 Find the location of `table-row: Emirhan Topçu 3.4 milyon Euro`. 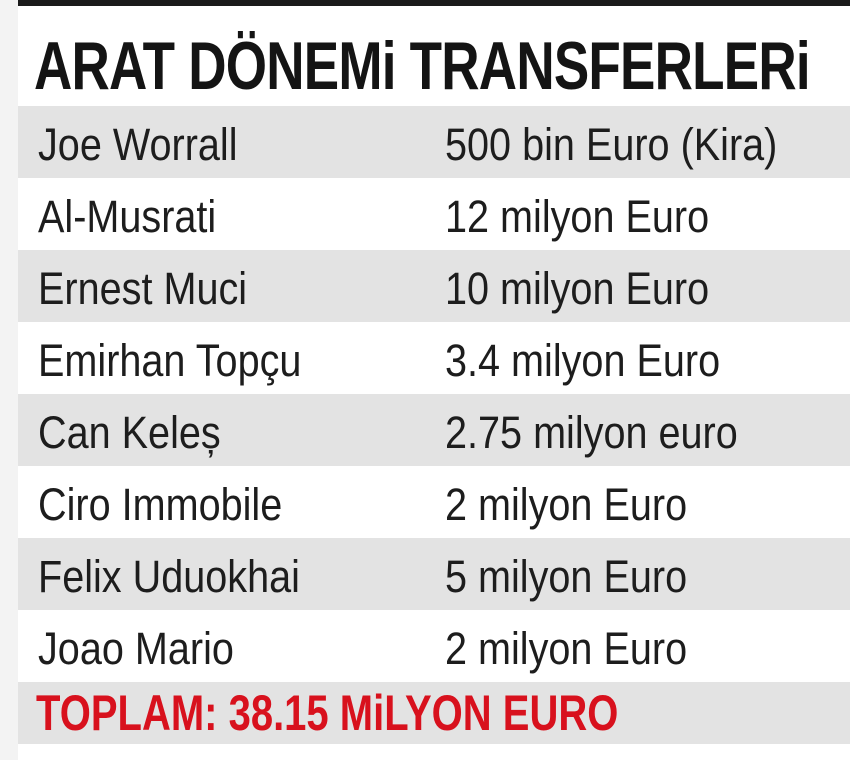

table-row: Emirhan Topçu 3.4 milyon Euro is located at coordinates (434, 358).